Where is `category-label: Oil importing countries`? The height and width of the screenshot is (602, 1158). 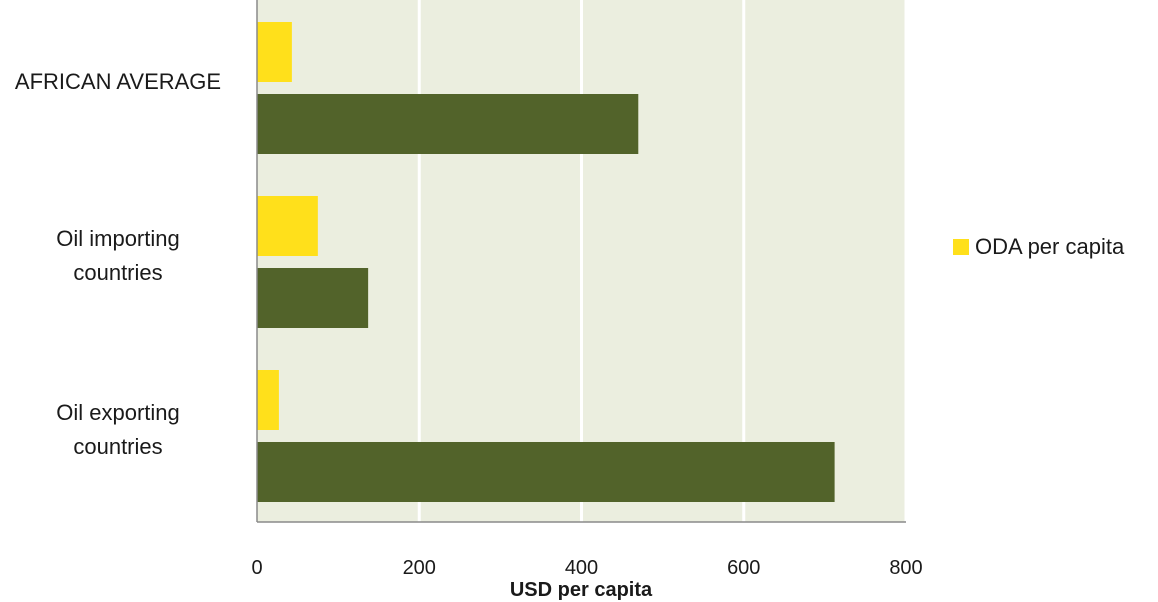
category-label: Oil importing countries is located at coordinates (117, 255).